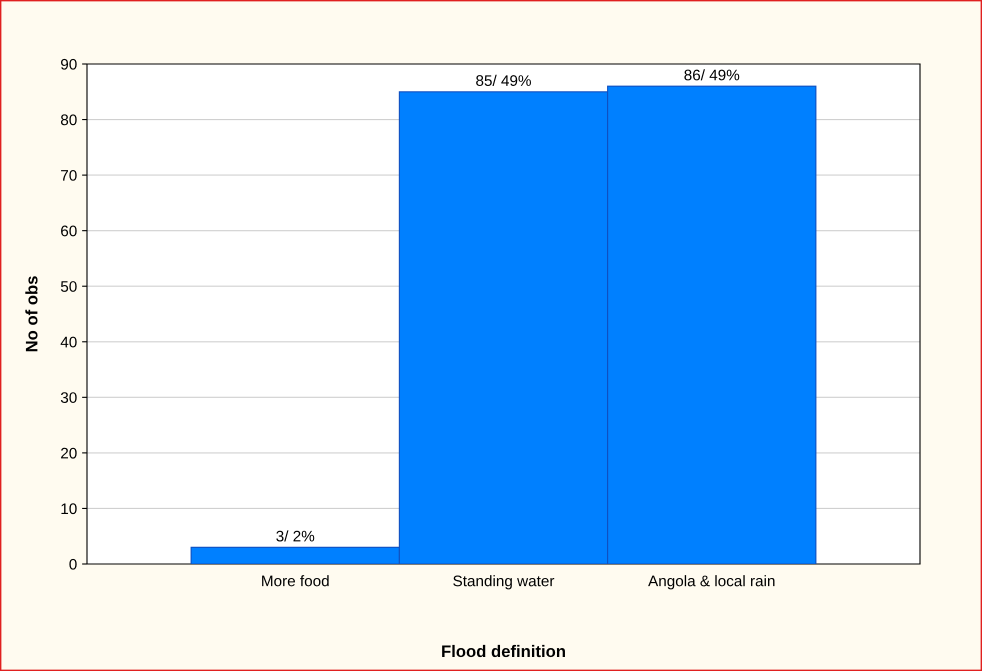 This screenshot has height=671, width=982. Describe the element at coordinates (69, 453) in the screenshot. I see `y-tick-label: 20` at that location.